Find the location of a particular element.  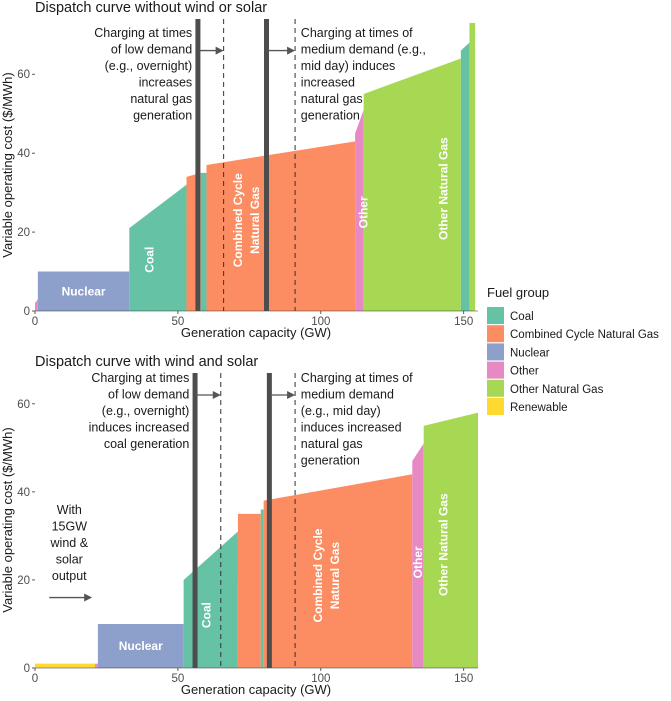

chart-title: Dispatch curve without wind or solar is located at coordinates (151, 8).